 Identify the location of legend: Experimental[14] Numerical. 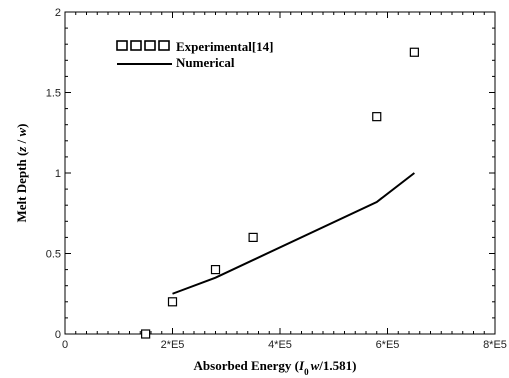
(194, 54).